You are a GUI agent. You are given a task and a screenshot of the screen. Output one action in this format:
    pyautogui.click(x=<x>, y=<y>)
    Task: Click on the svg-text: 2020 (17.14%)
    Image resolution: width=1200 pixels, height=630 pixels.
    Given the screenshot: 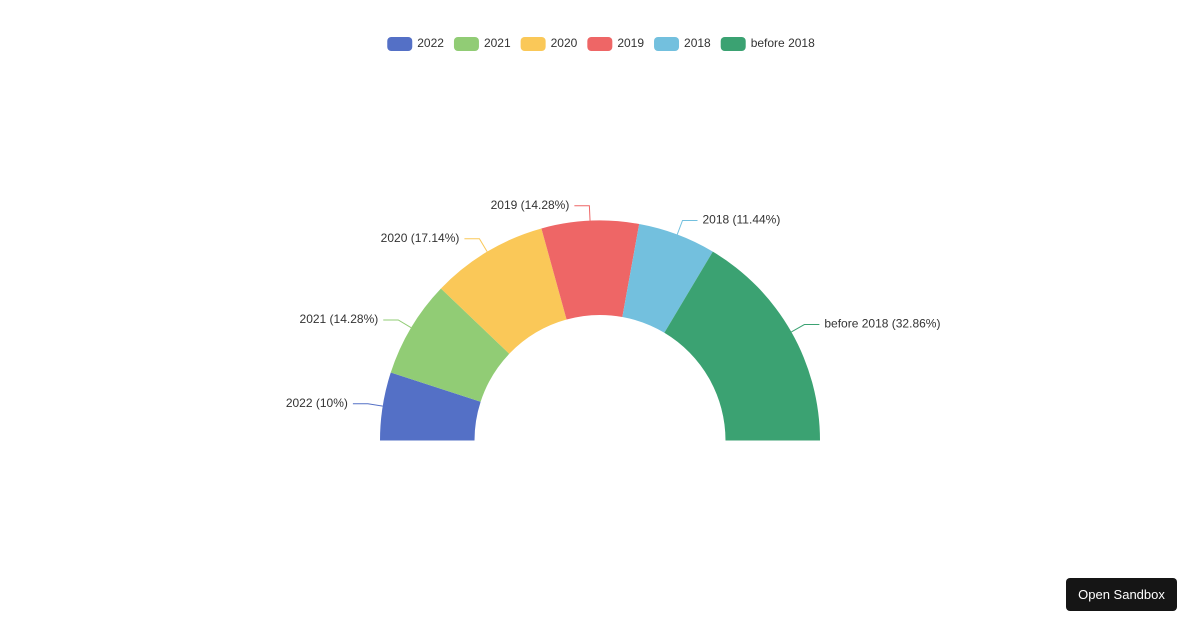 What is the action you would take?
    pyautogui.click(x=420, y=238)
    